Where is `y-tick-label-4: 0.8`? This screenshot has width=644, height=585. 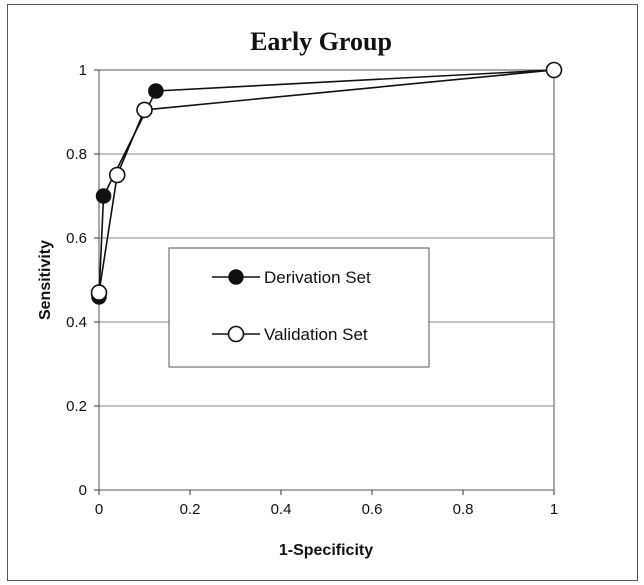 y-tick-label-4: 0.8 is located at coordinates (76, 154).